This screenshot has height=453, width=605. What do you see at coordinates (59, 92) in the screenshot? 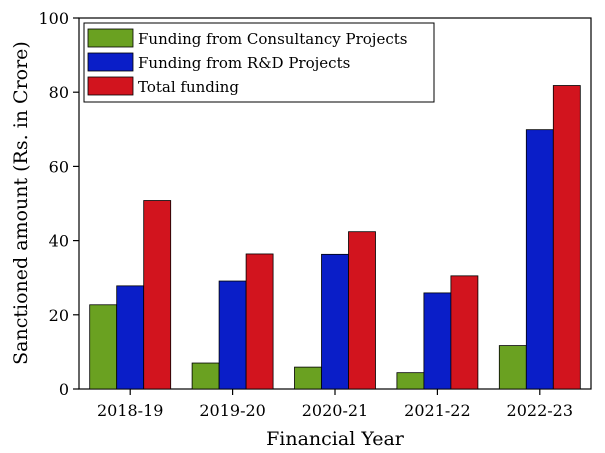
I see `y-tick-label: 80` at bounding box center [59, 92].